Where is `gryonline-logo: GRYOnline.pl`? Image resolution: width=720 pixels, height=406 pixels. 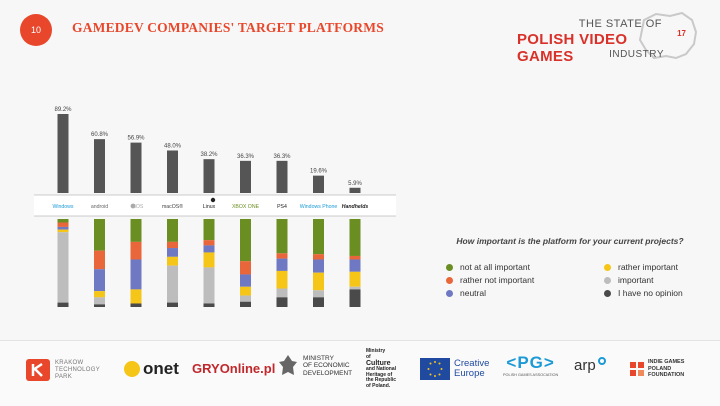
gryonline-logo: GRYOnline.pl is located at coordinates (233, 368).